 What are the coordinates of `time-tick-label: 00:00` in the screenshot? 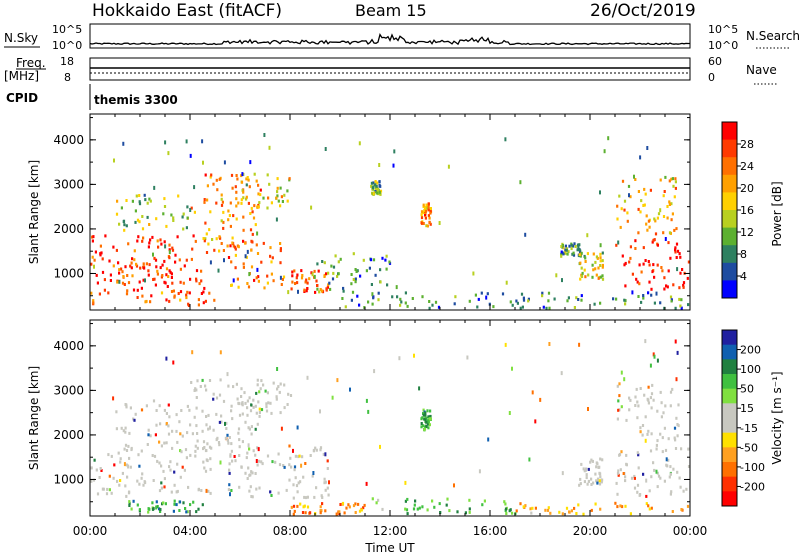 It's located at (690, 531).